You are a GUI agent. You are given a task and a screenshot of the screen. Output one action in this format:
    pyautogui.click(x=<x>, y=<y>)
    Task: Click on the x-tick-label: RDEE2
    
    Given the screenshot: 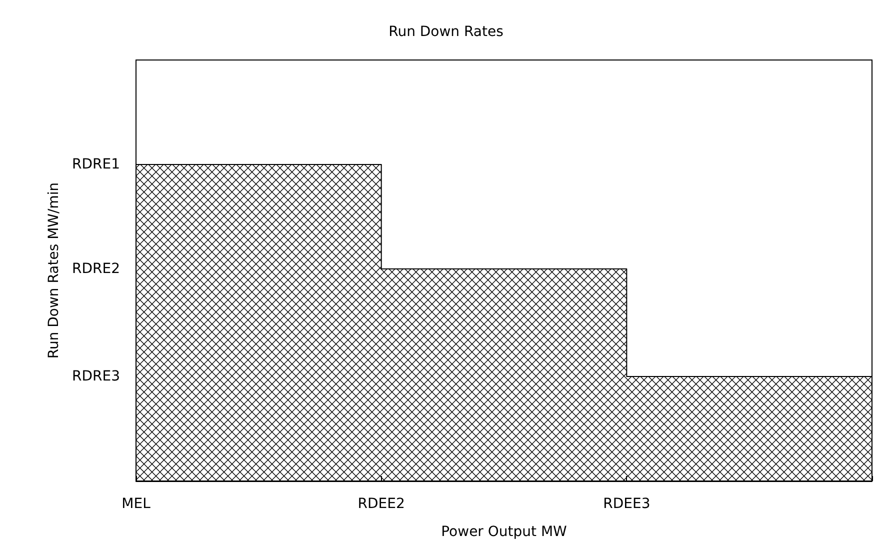 What is the action you would take?
    pyautogui.click(x=381, y=504)
    